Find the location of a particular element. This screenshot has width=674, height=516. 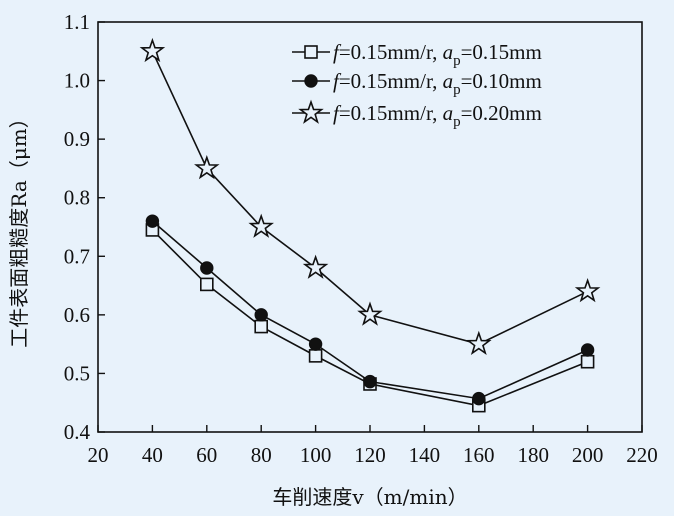

x-tick-label: 140 is located at coordinates (425, 455).